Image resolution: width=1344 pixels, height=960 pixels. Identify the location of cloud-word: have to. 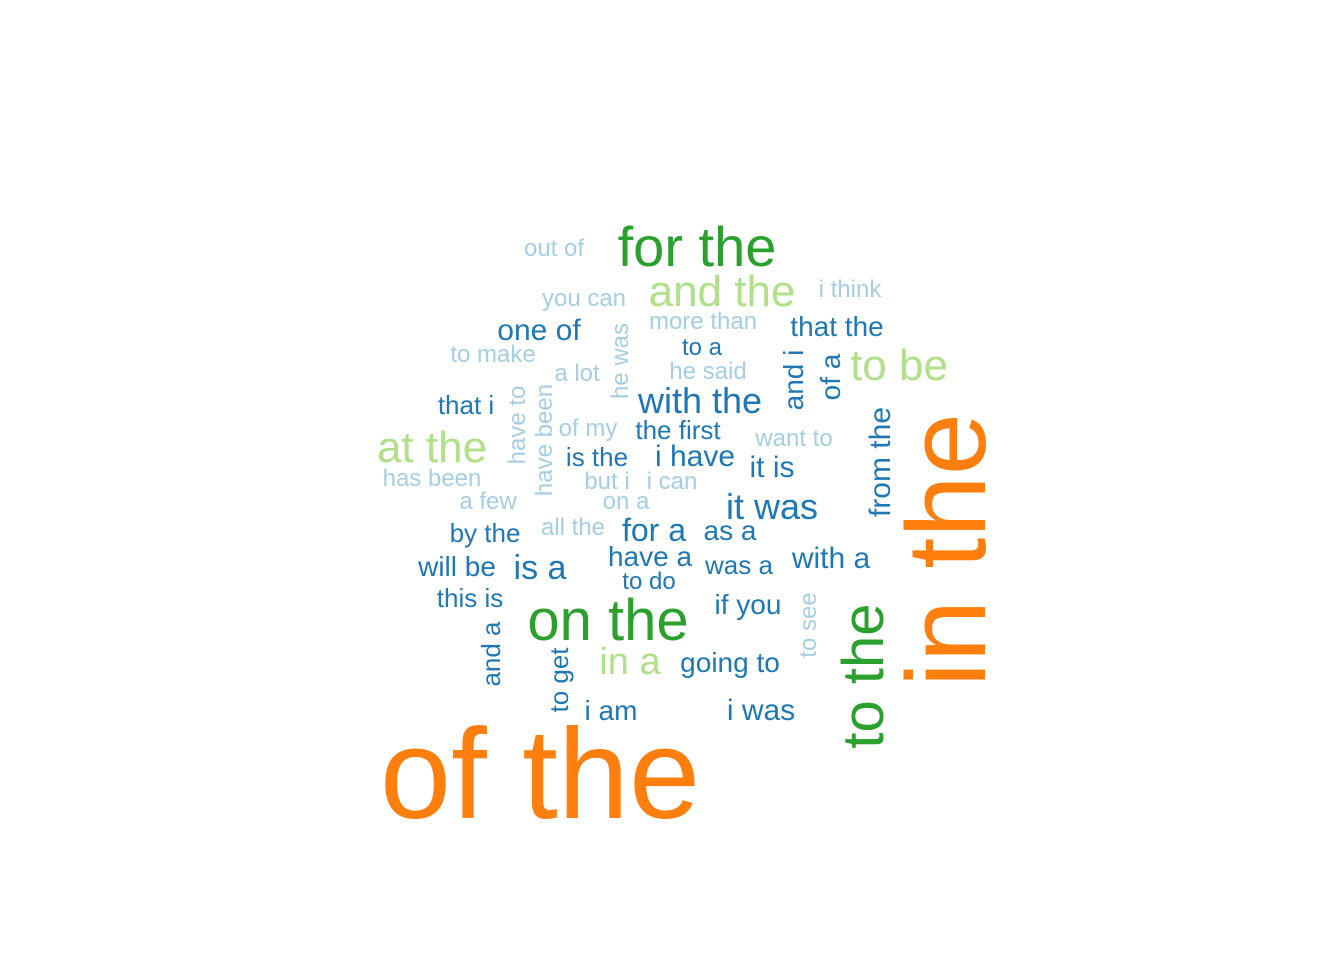
(517, 425).